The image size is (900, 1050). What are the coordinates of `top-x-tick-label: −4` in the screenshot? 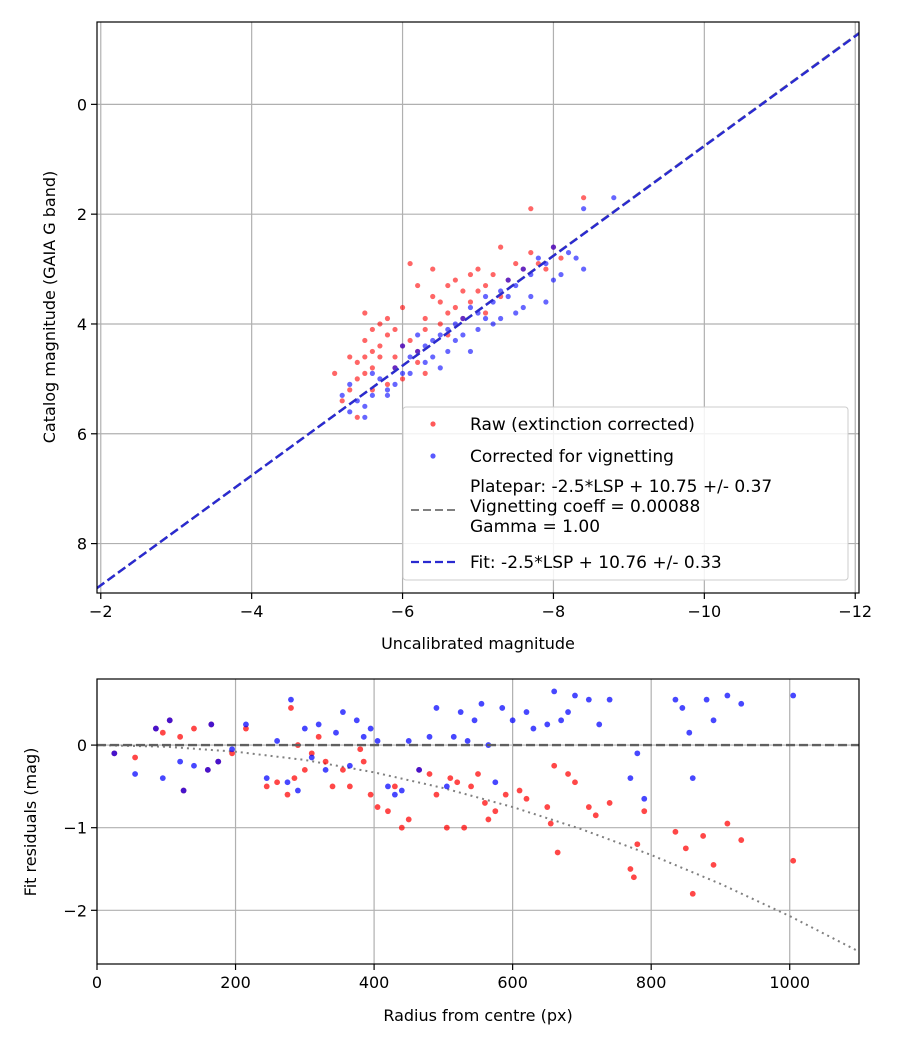 It's located at (252, 611).